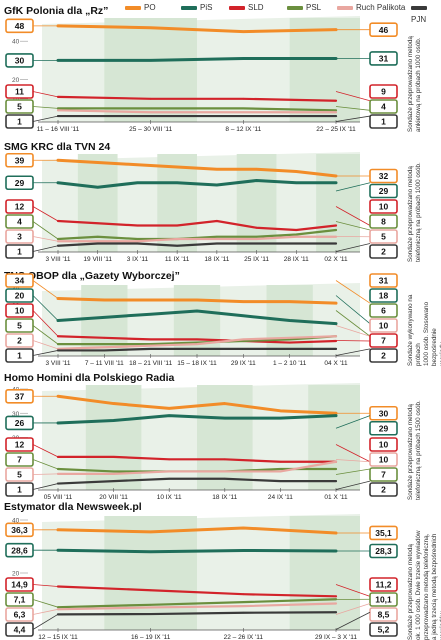 The width and height of the screenshot is (441, 640). I want to click on end-value-label: 29, so click(384, 191).